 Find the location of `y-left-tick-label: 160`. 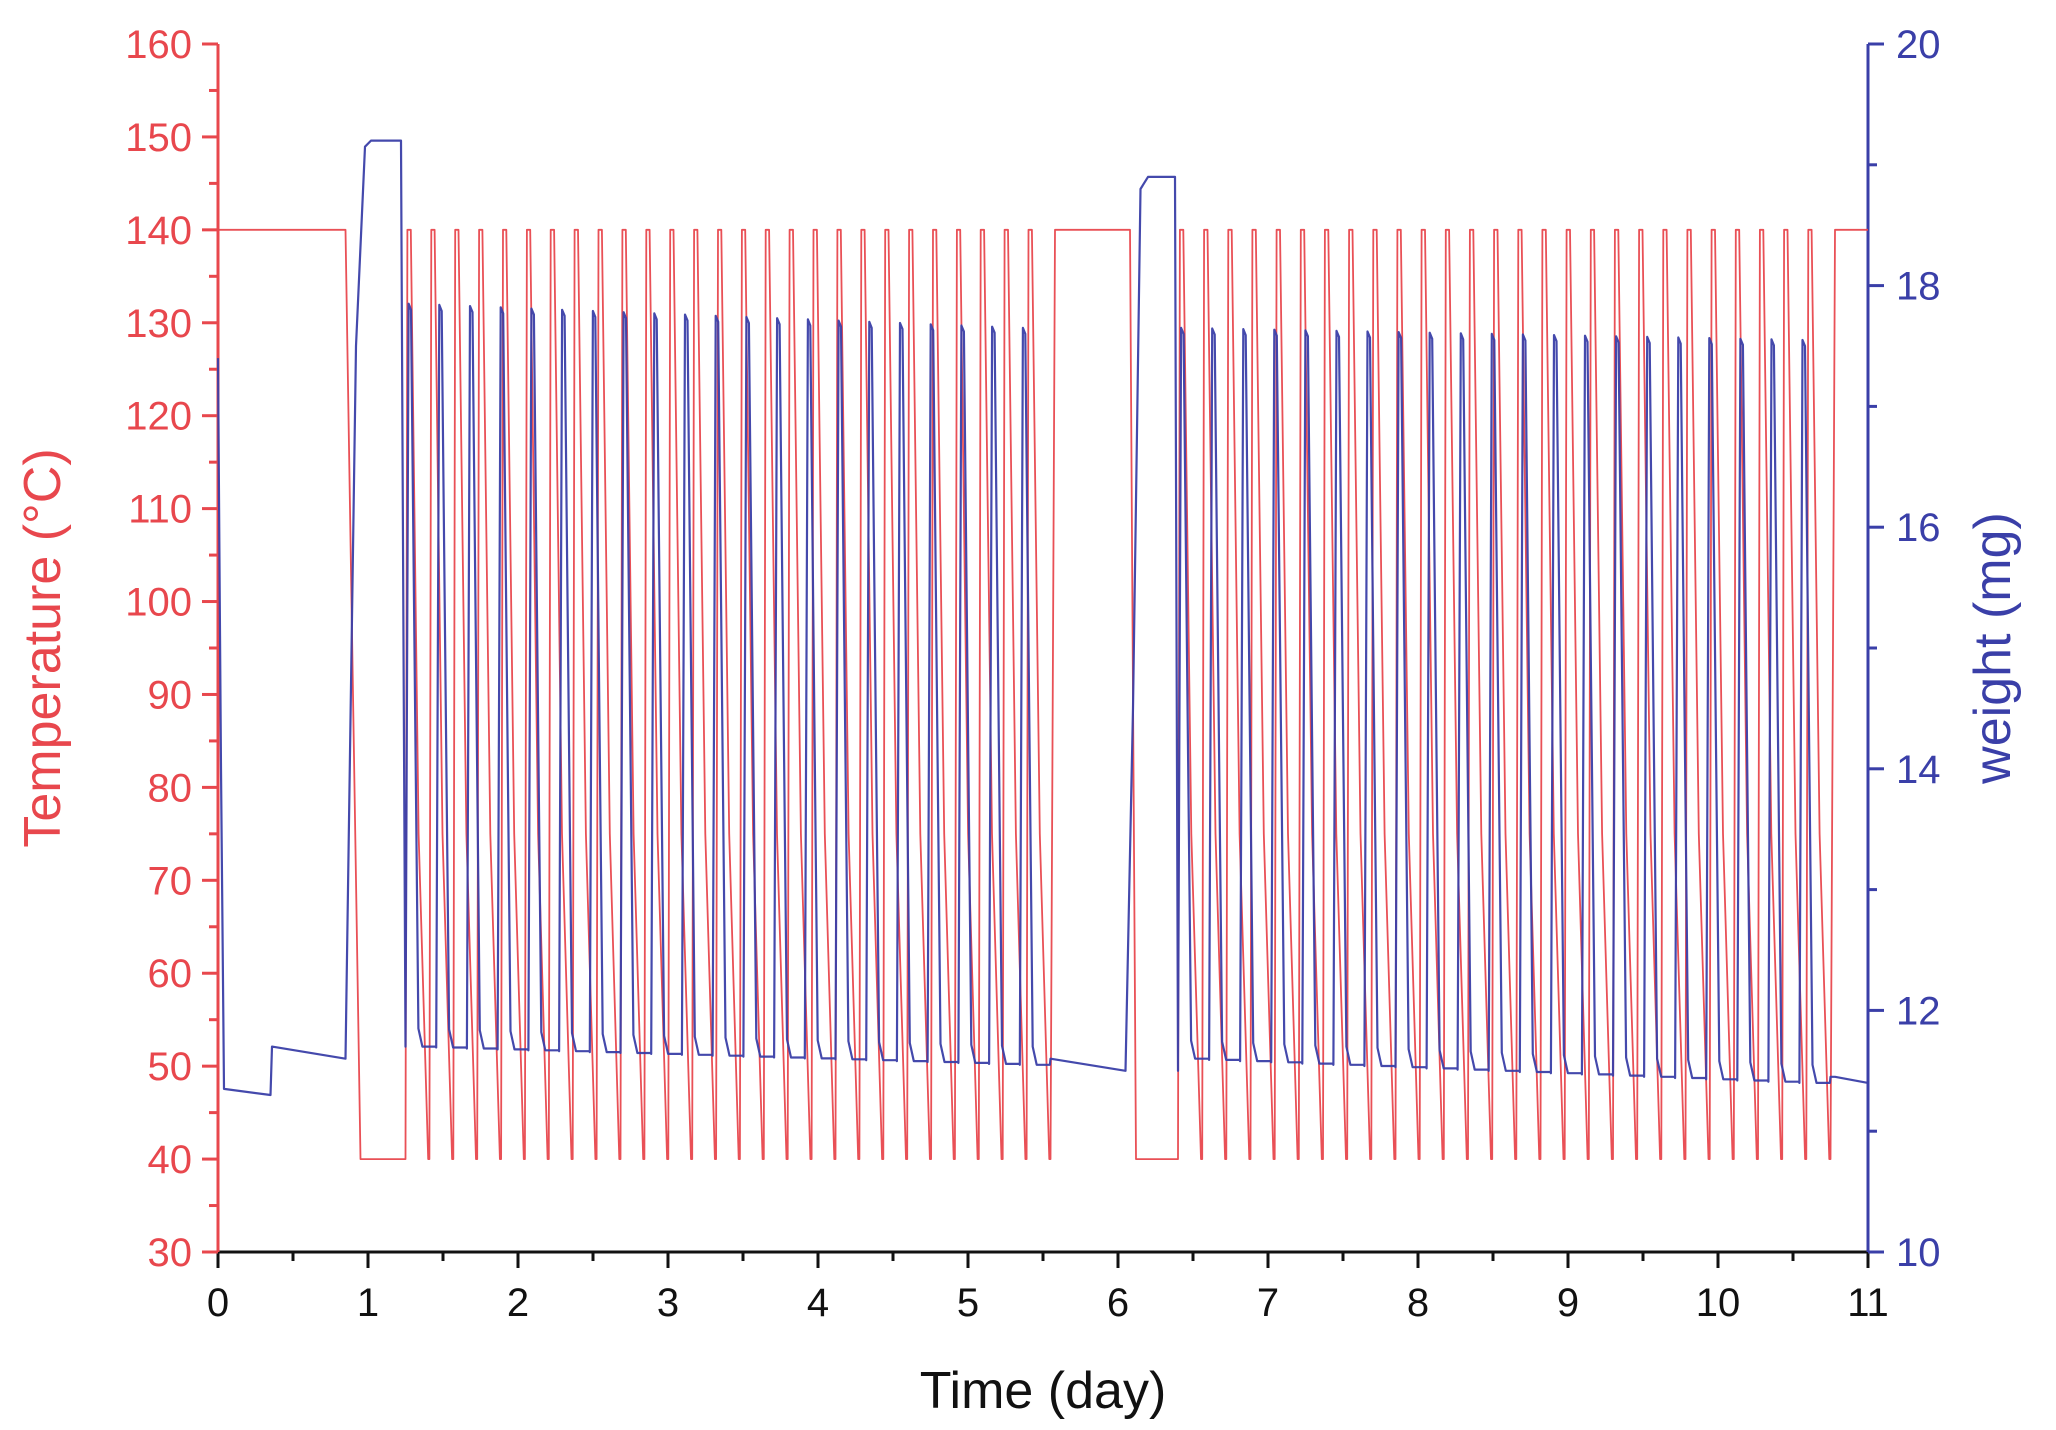

y-left-tick-label: 160 is located at coordinates (158, 45).